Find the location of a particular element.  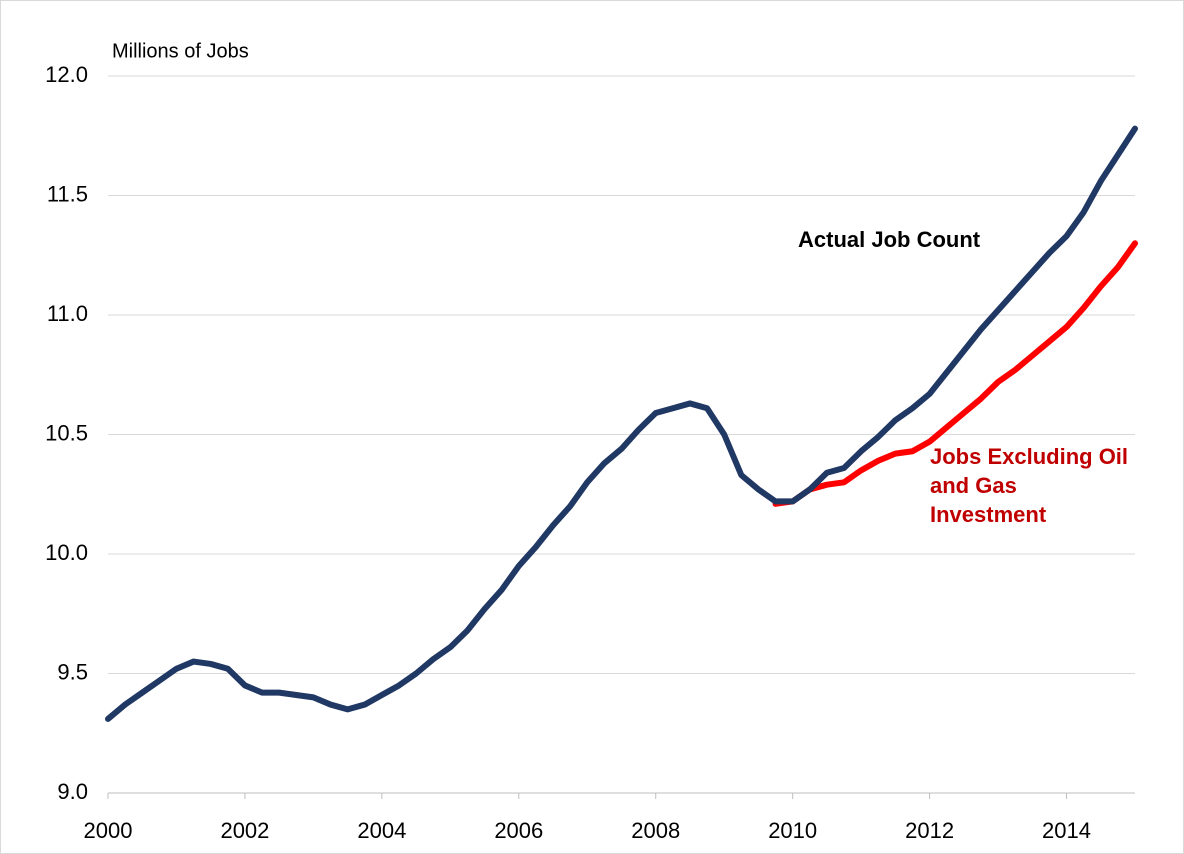

x-tick-label: 2012 is located at coordinates (929, 830).